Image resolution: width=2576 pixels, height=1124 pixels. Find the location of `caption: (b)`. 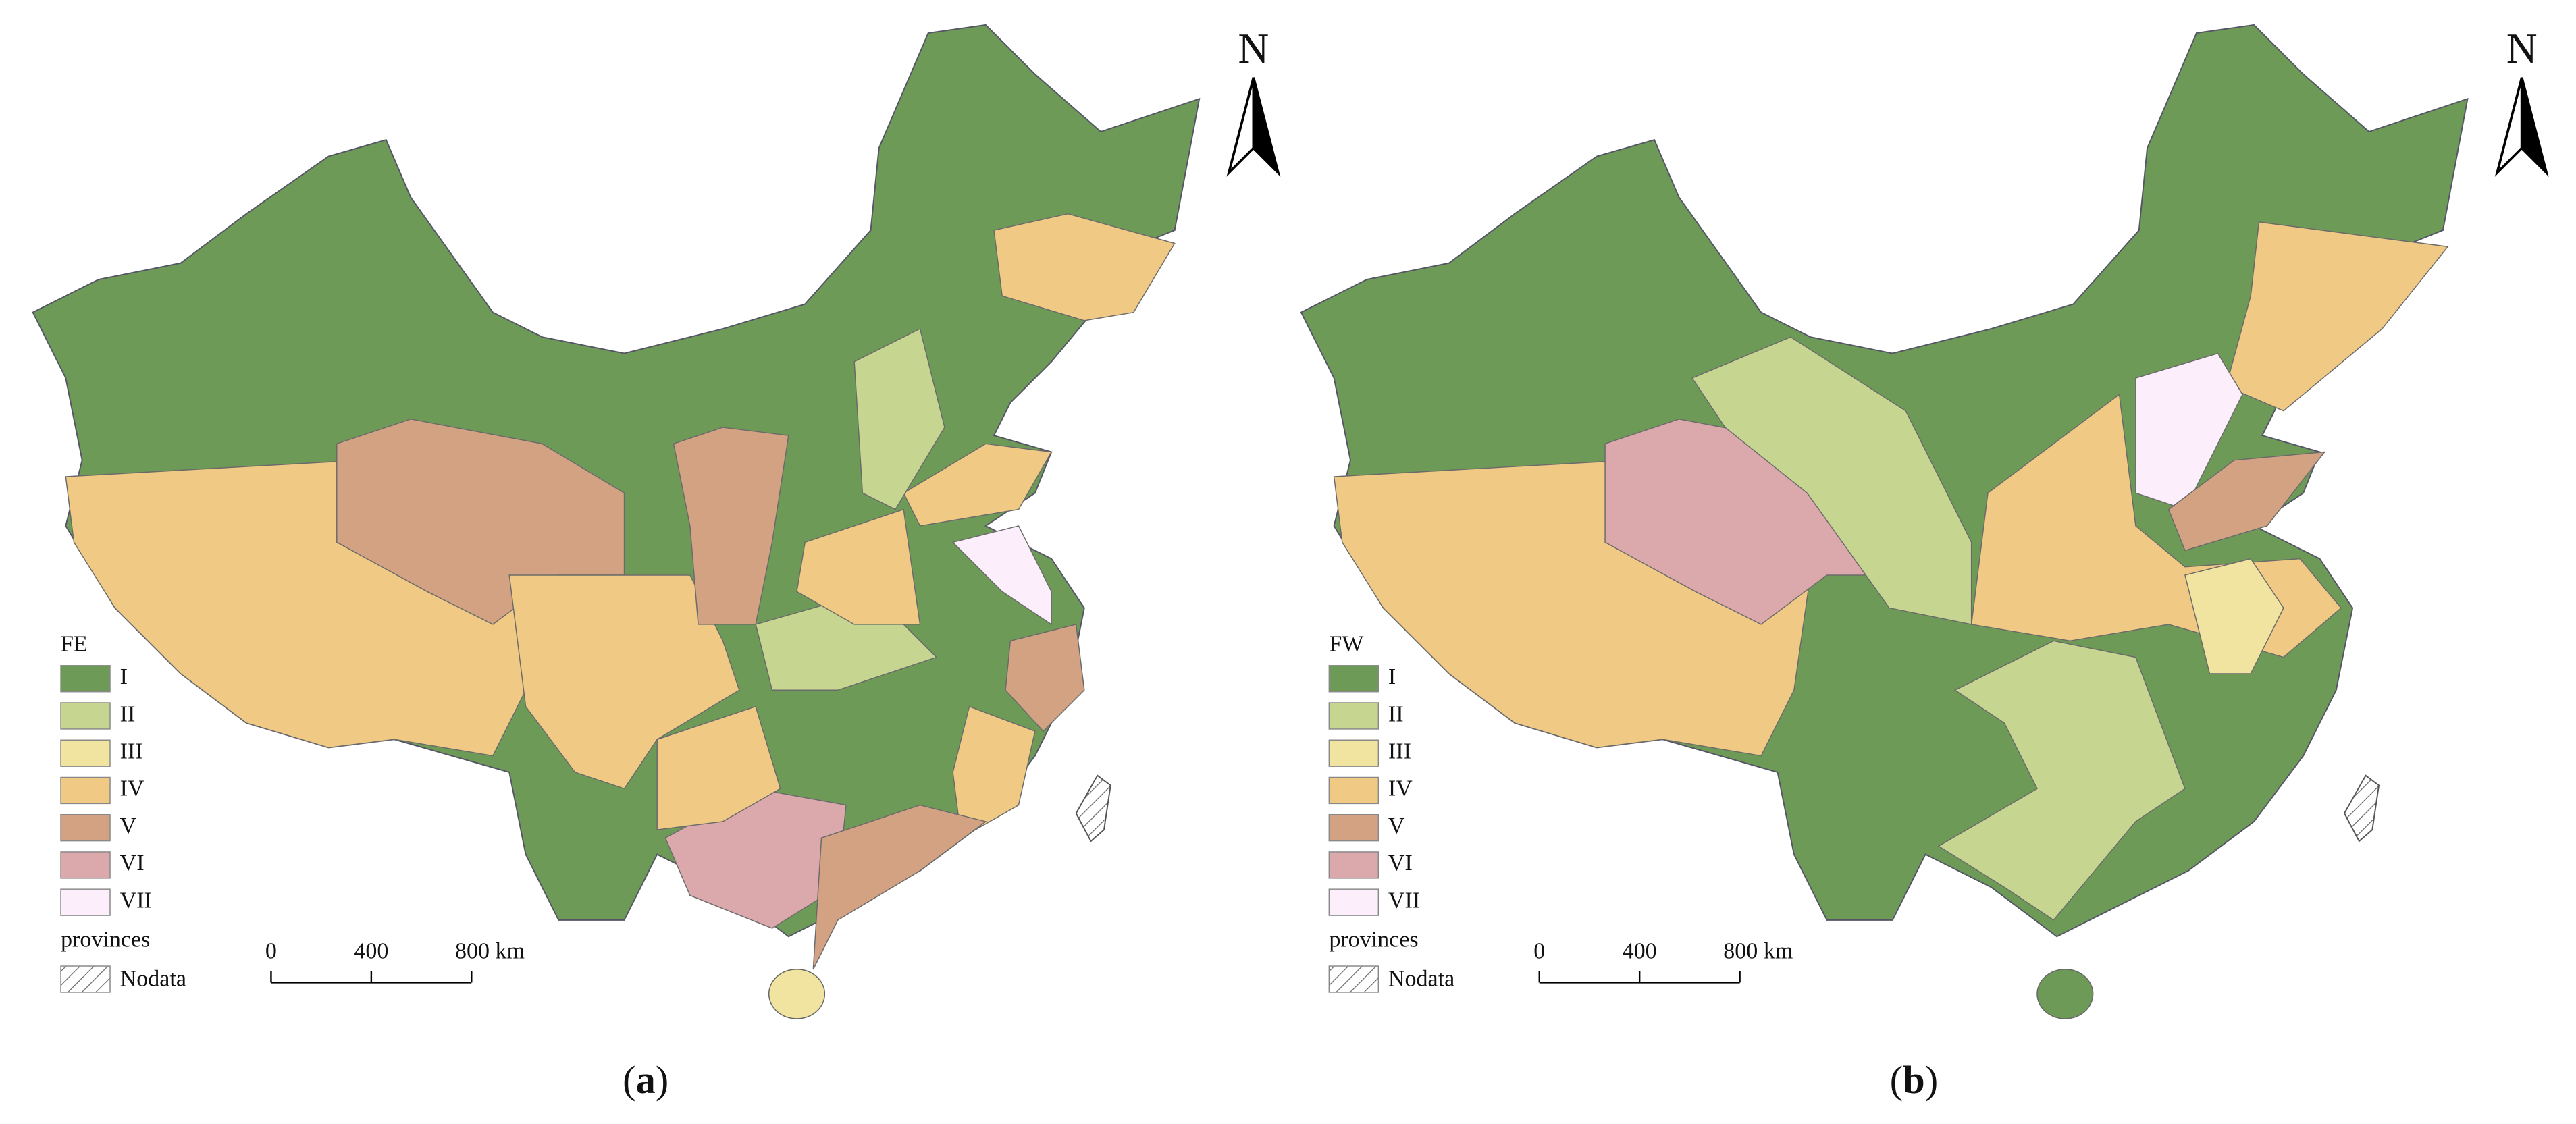

caption: (b) is located at coordinates (1914, 1080).